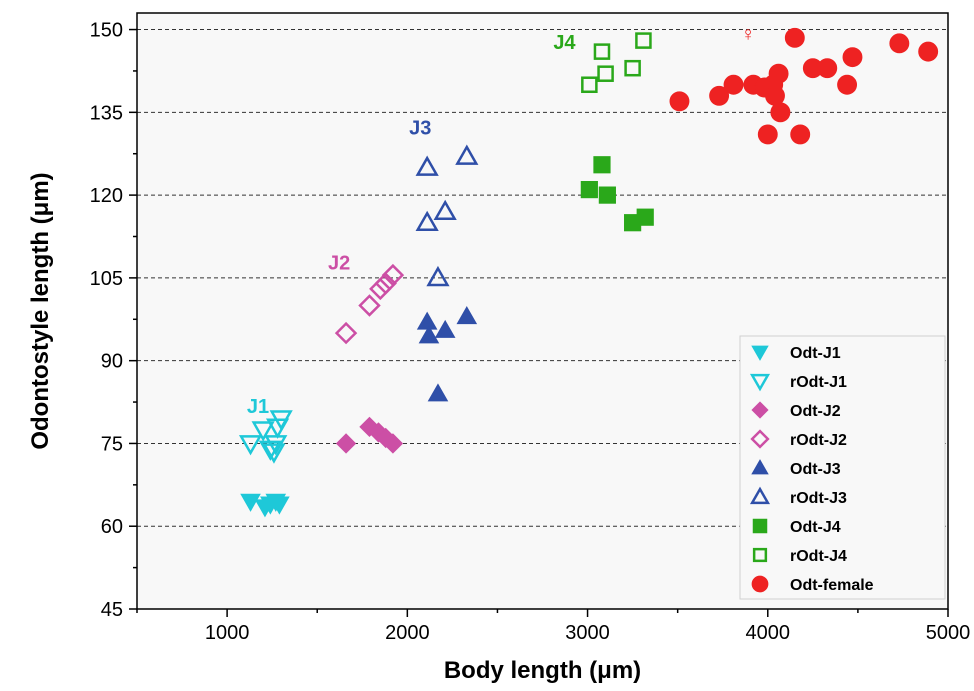 The width and height of the screenshot is (974, 691). I want to click on legend-item: rOdt-J2, so click(798, 439).